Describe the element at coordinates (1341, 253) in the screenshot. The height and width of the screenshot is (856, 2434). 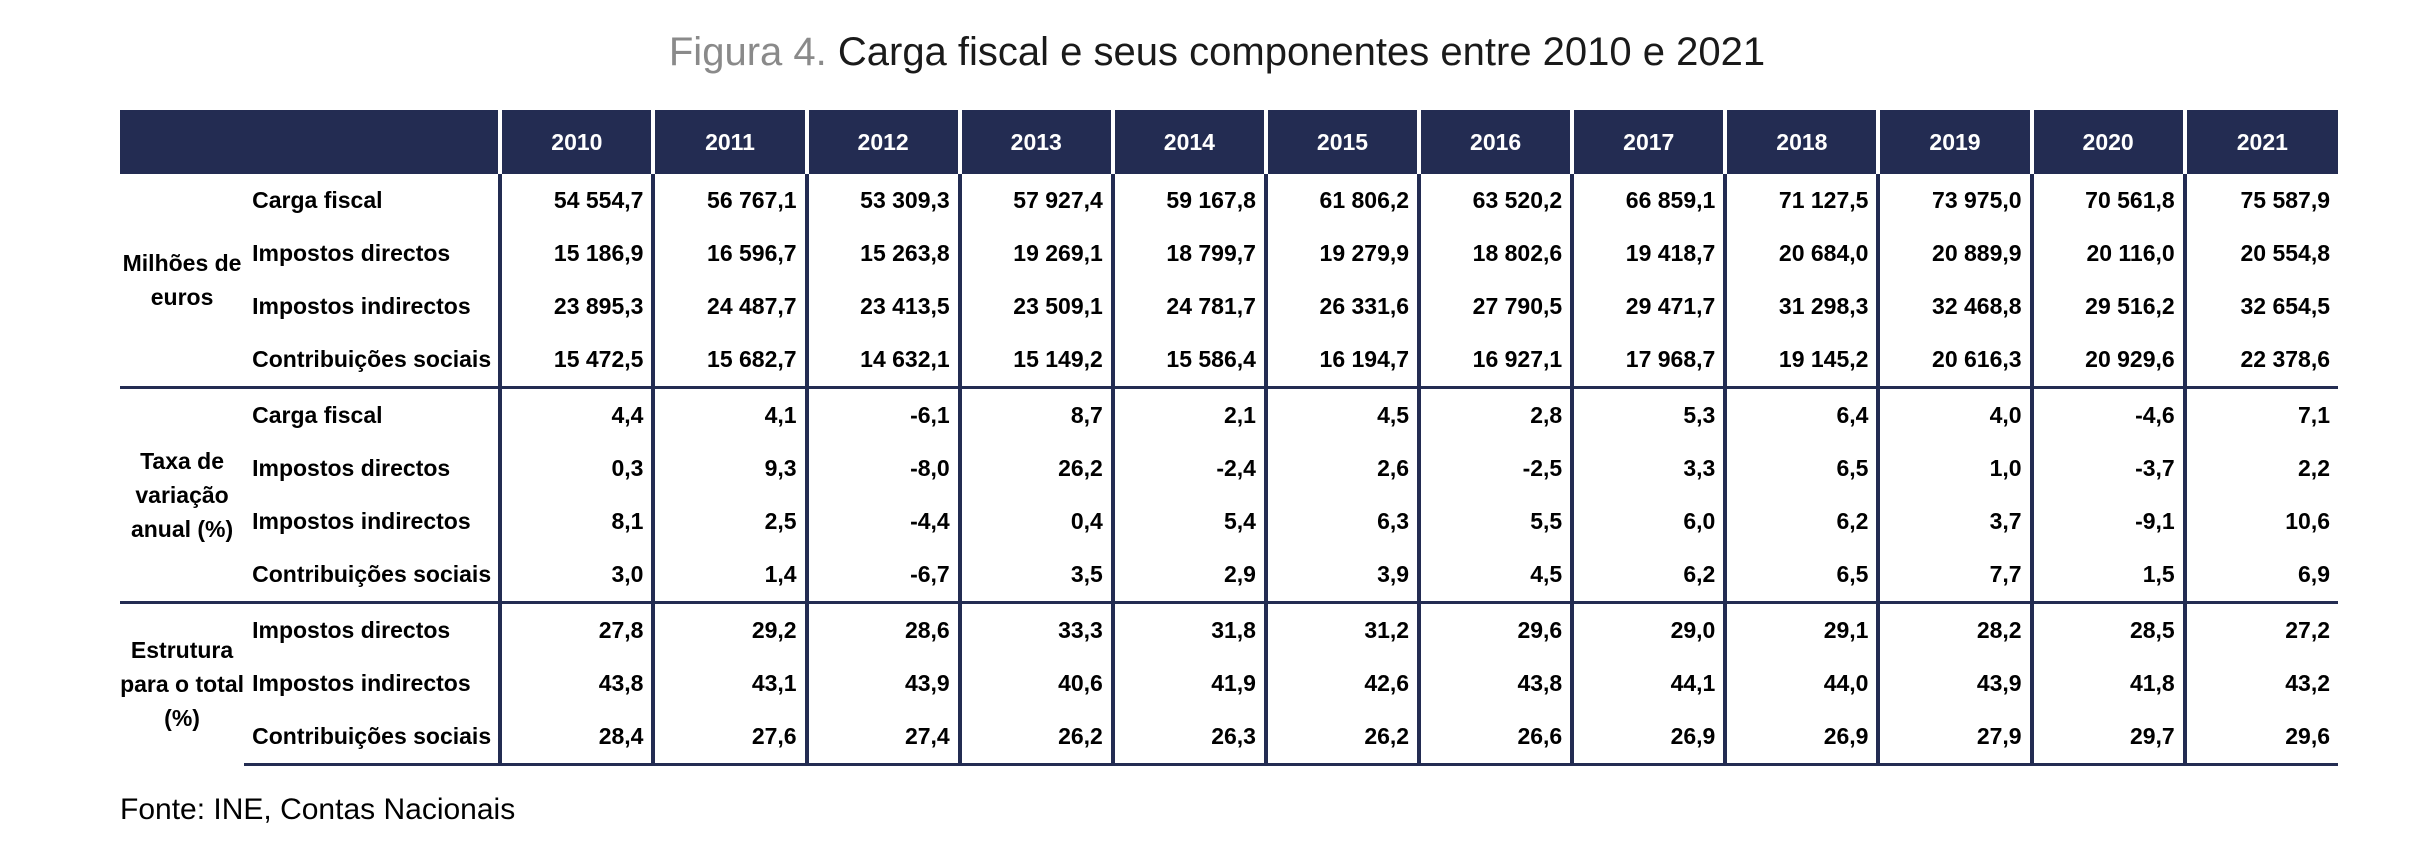
I see `data-cell: 19 279,9` at that location.